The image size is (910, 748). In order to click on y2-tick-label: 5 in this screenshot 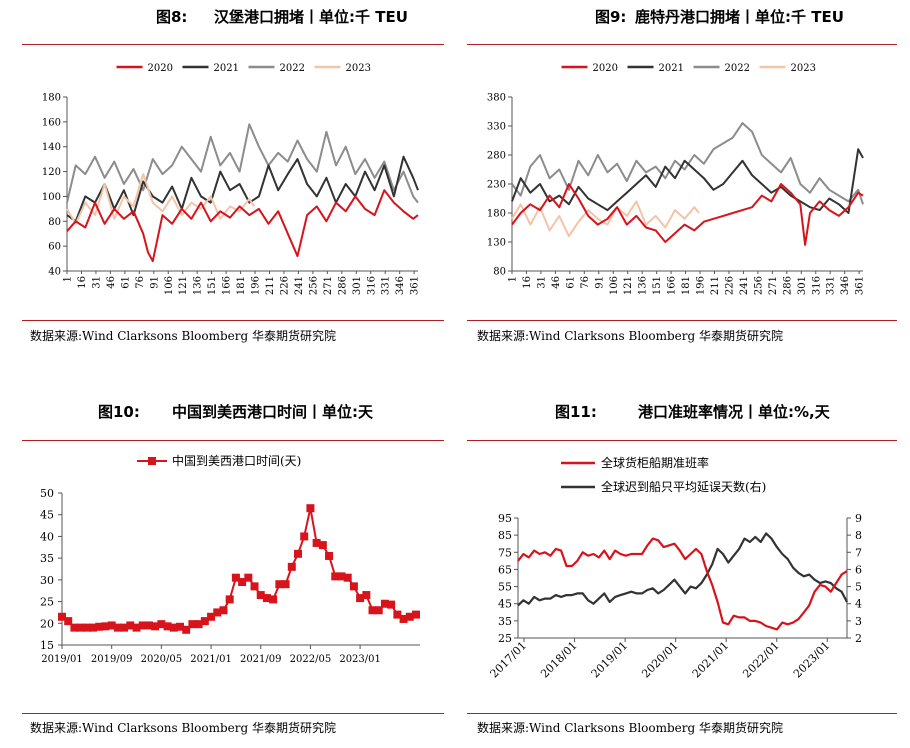, I will do `click(858, 587)`.